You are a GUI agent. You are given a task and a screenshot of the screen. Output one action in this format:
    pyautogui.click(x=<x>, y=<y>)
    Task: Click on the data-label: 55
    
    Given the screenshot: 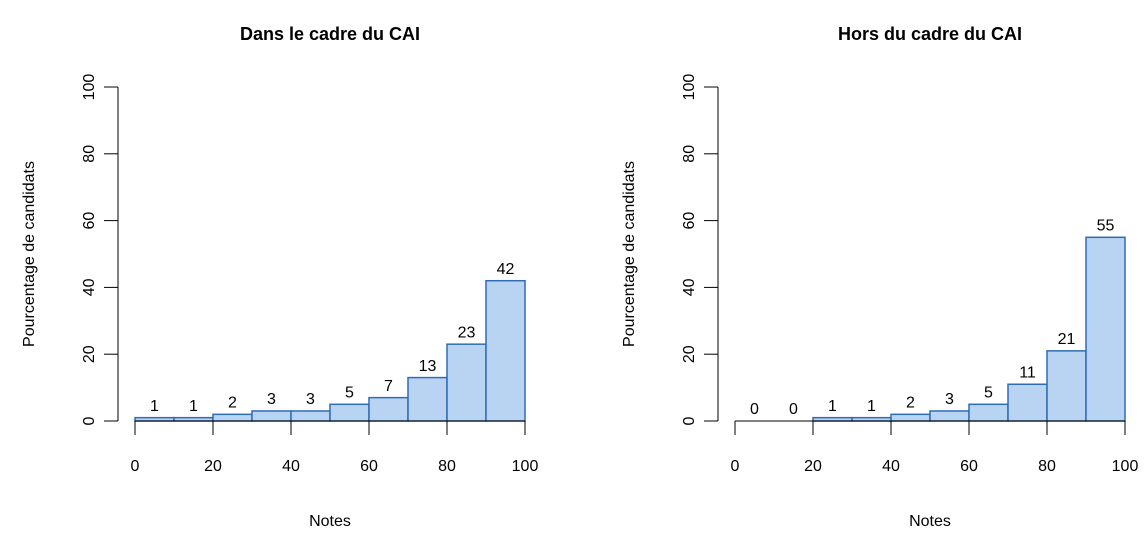 What is the action you would take?
    pyautogui.click(x=1106, y=226)
    